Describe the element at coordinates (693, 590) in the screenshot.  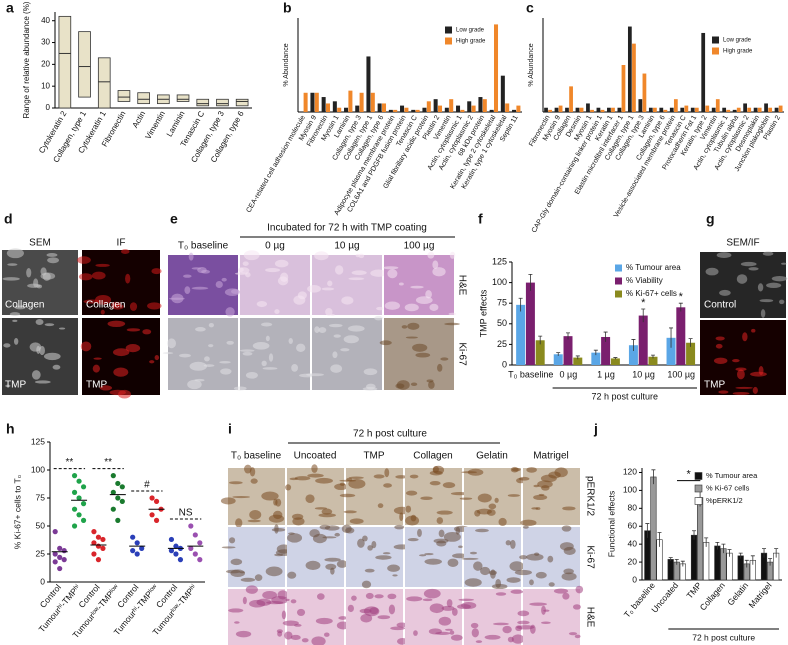
I see `x-tick-label: TMP` at that location.